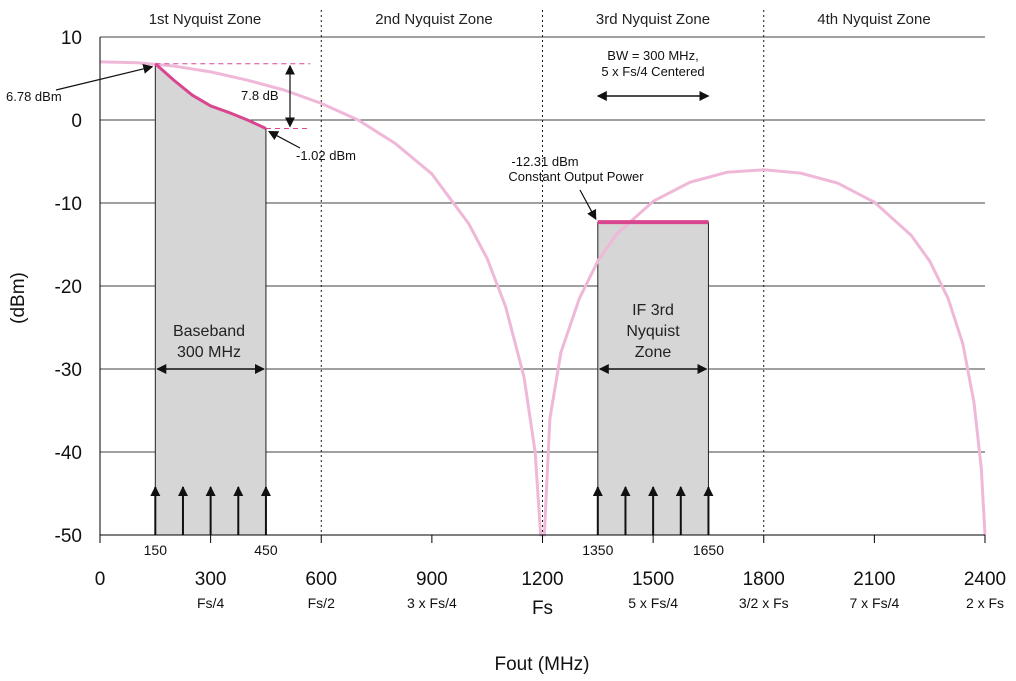 The height and width of the screenshot is (681, 1016). What do you see at coordinates (210, 96) in the screenshot?
I see `baseband-output-line` at bounding box center [210, 96].